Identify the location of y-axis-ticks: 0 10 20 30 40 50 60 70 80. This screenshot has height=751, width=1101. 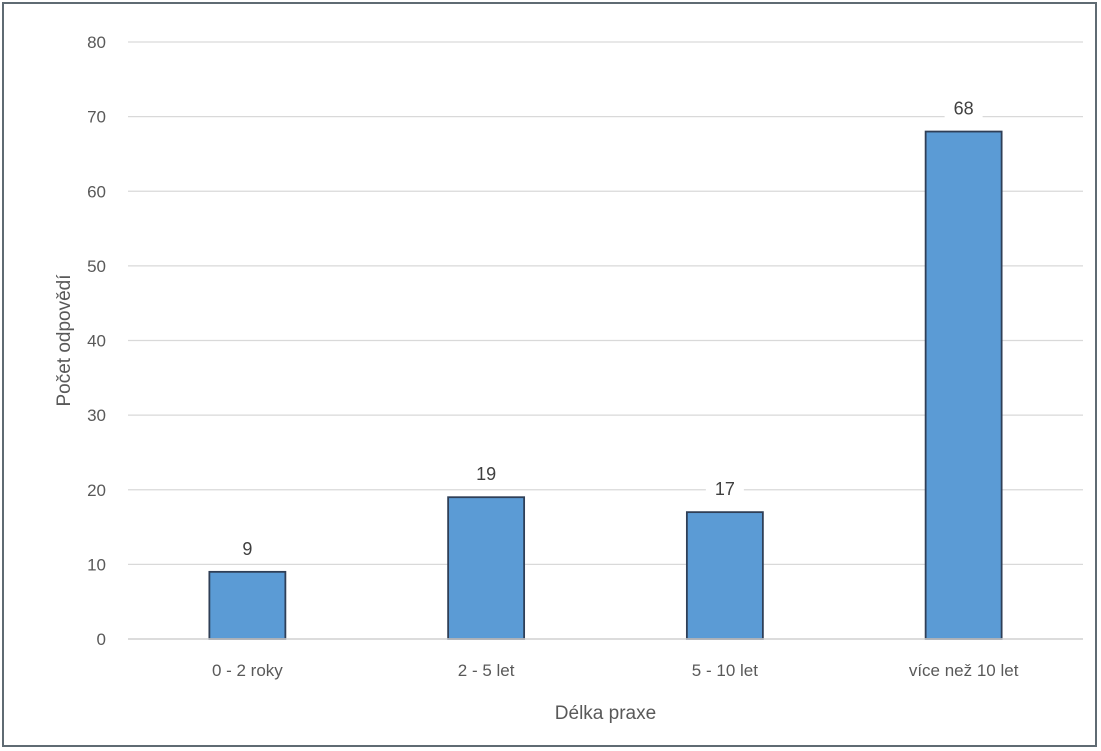
(96, 341).